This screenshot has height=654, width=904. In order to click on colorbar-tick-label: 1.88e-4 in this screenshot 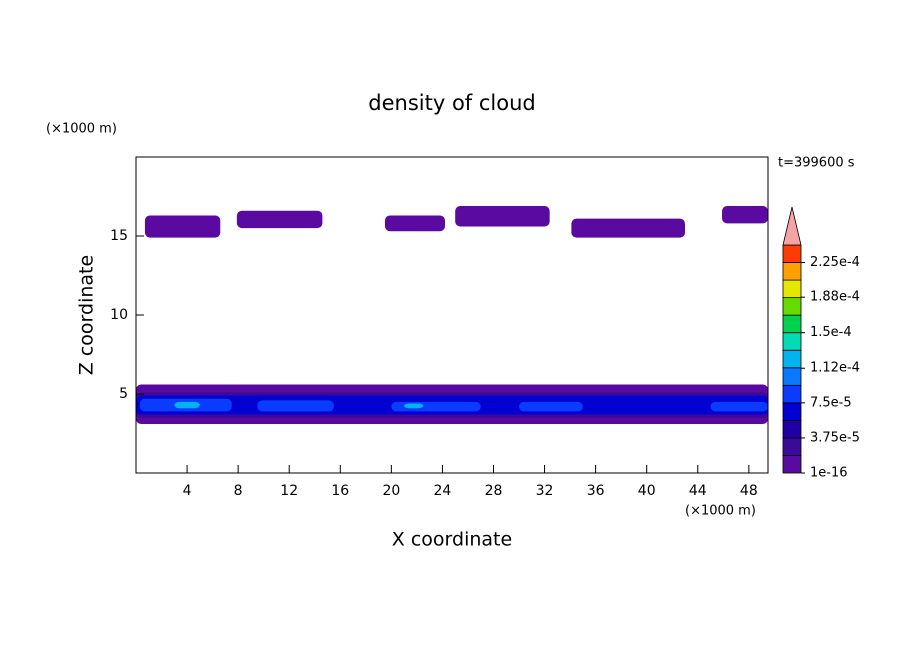, I will do `click(835, 297)`.